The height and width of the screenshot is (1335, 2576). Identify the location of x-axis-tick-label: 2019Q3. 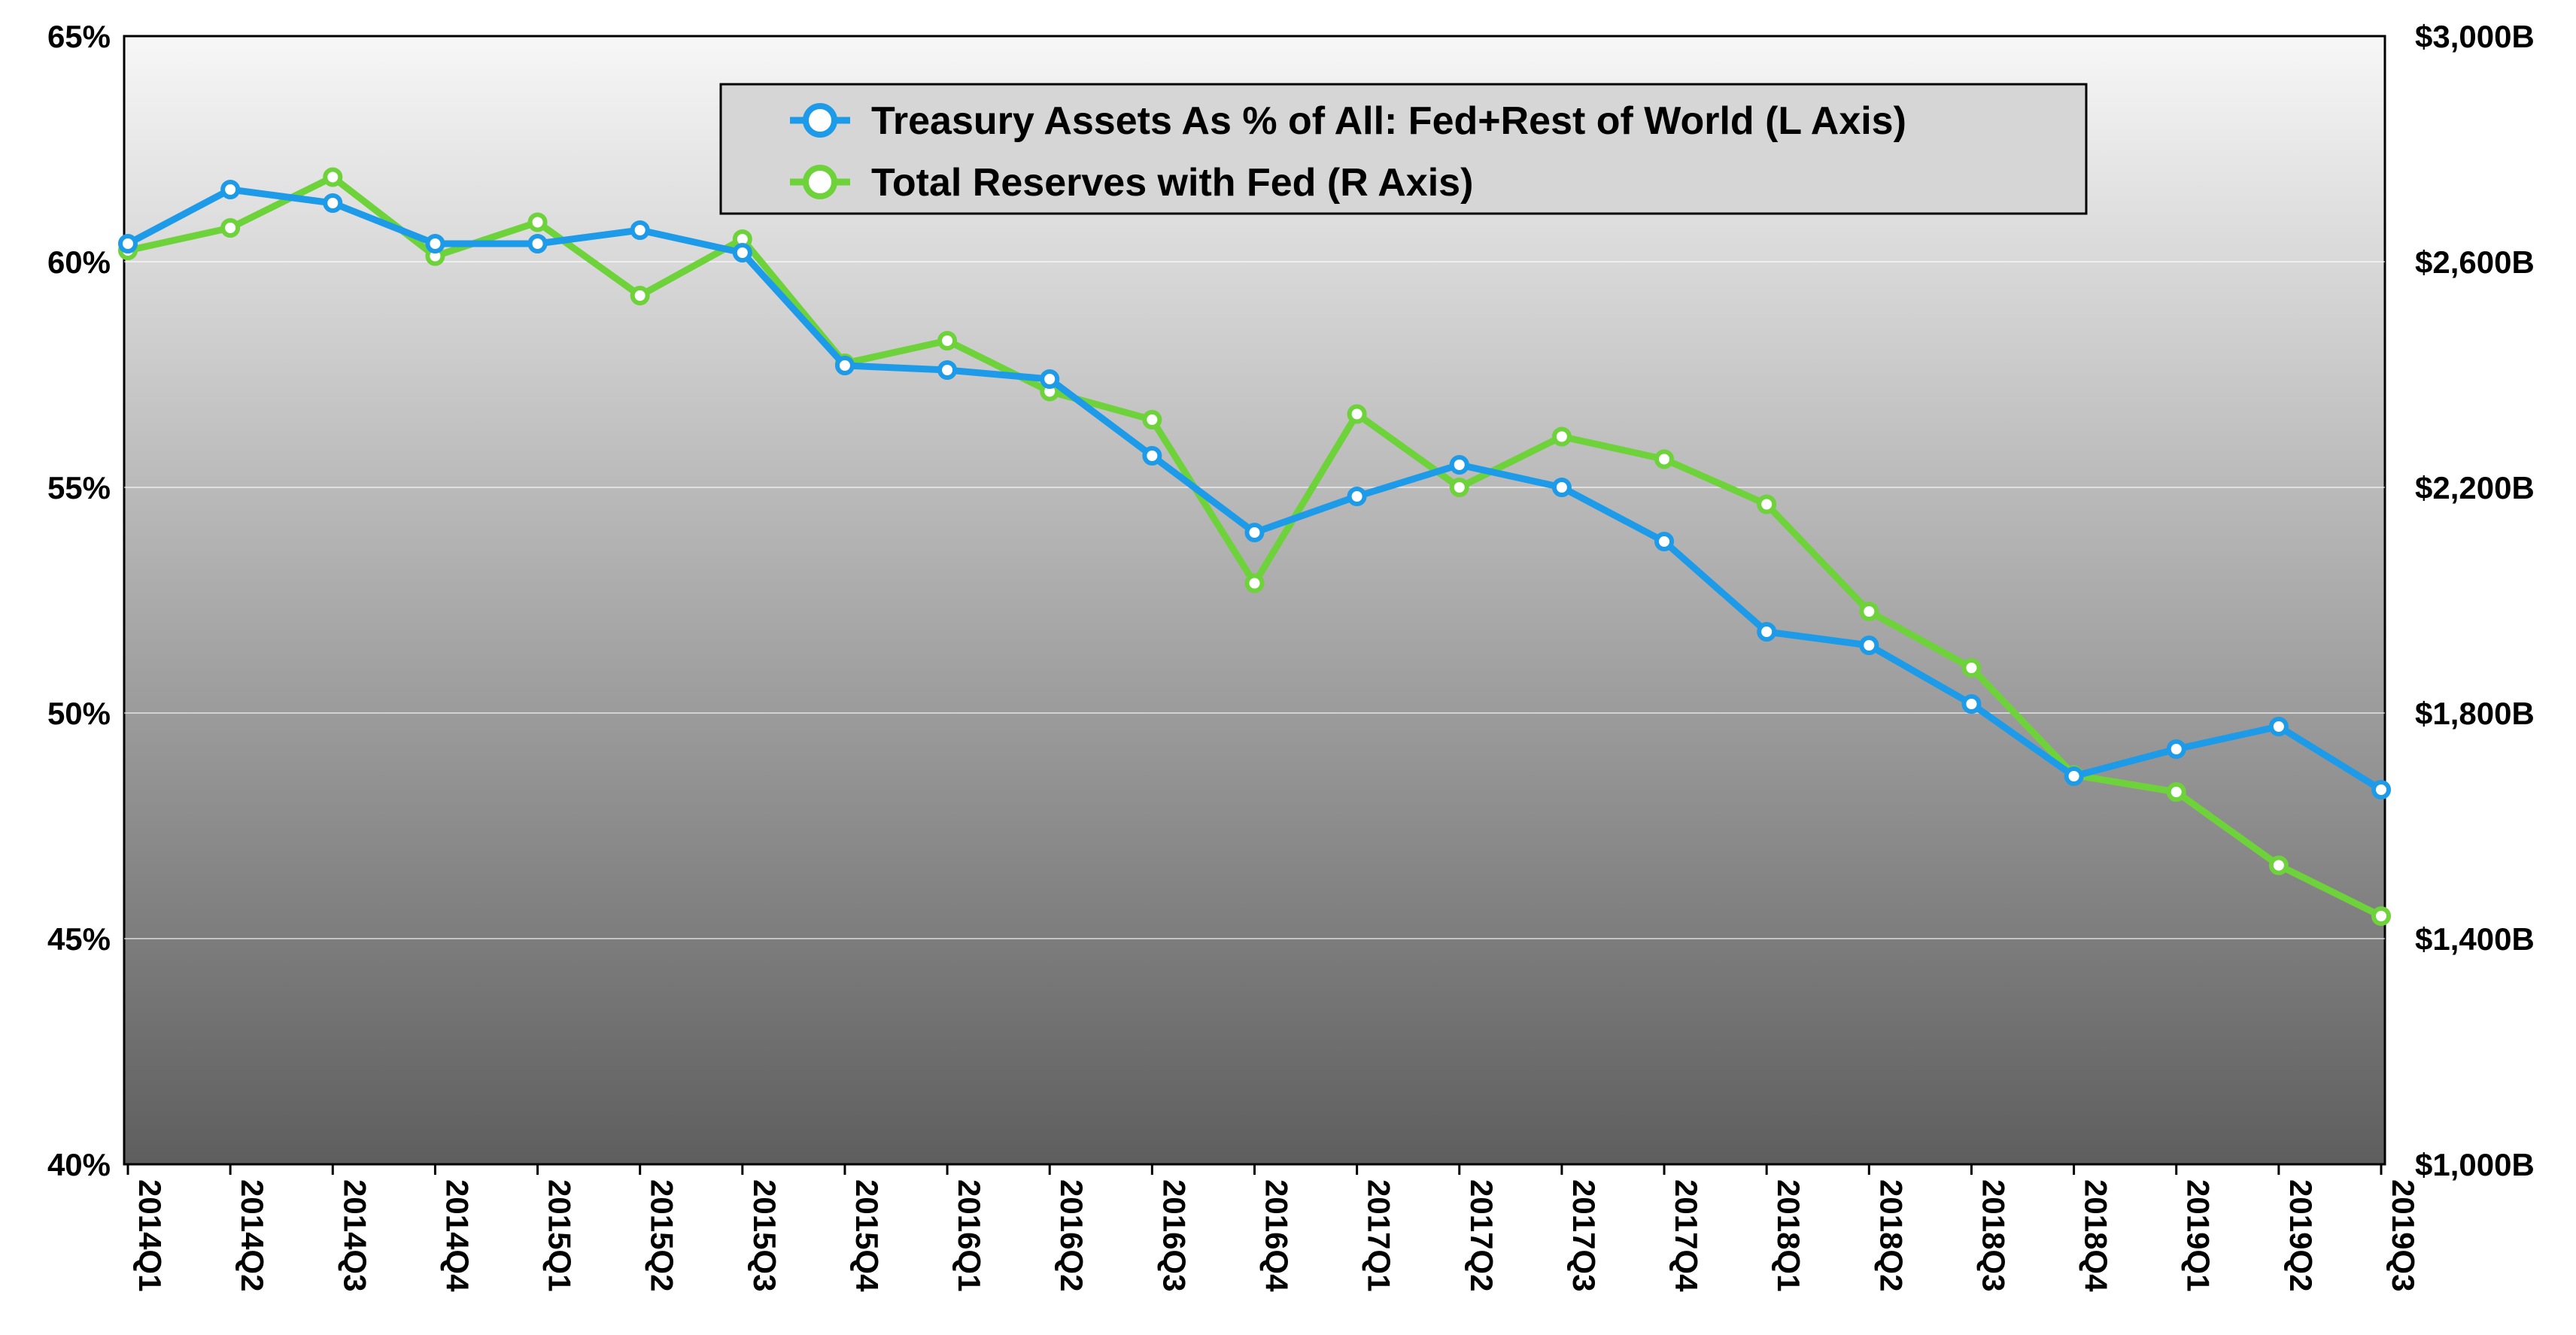
(2403, 1235).